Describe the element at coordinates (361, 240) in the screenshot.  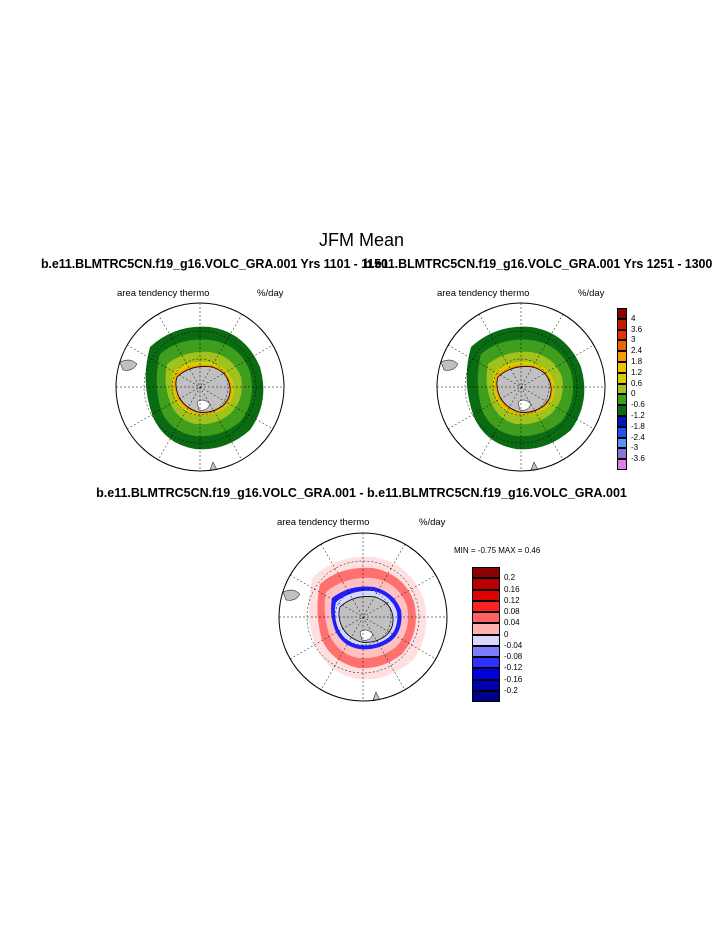
I see `page-title: JFM Mean` at that location.